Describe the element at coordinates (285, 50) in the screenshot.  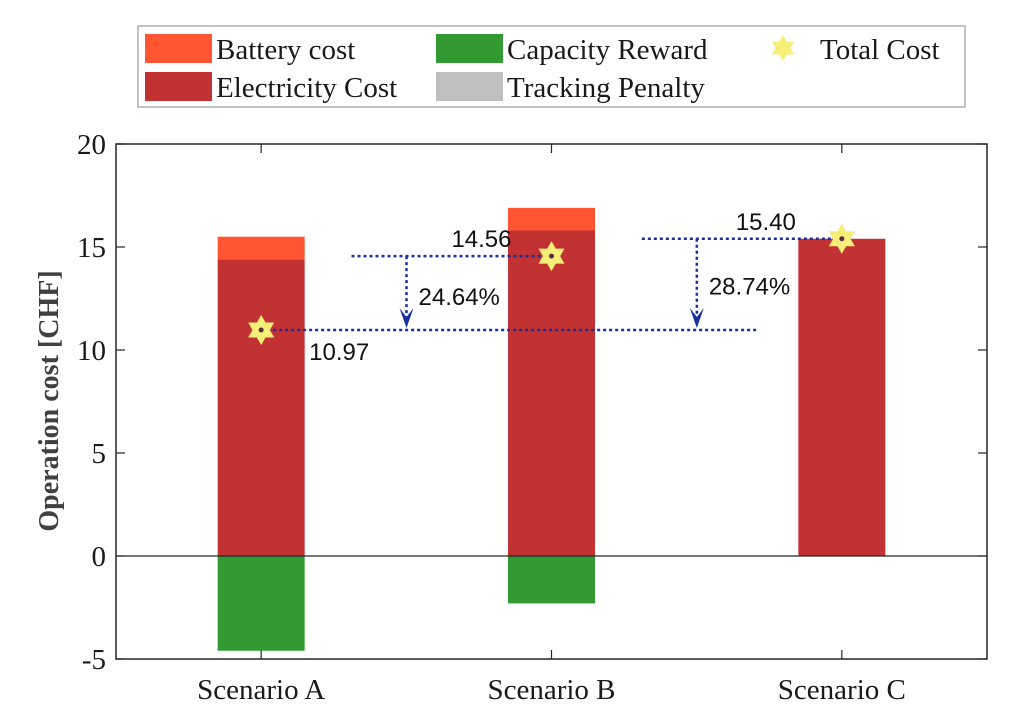
I see `legend-label-battery-cost: Battery cost` at that location.